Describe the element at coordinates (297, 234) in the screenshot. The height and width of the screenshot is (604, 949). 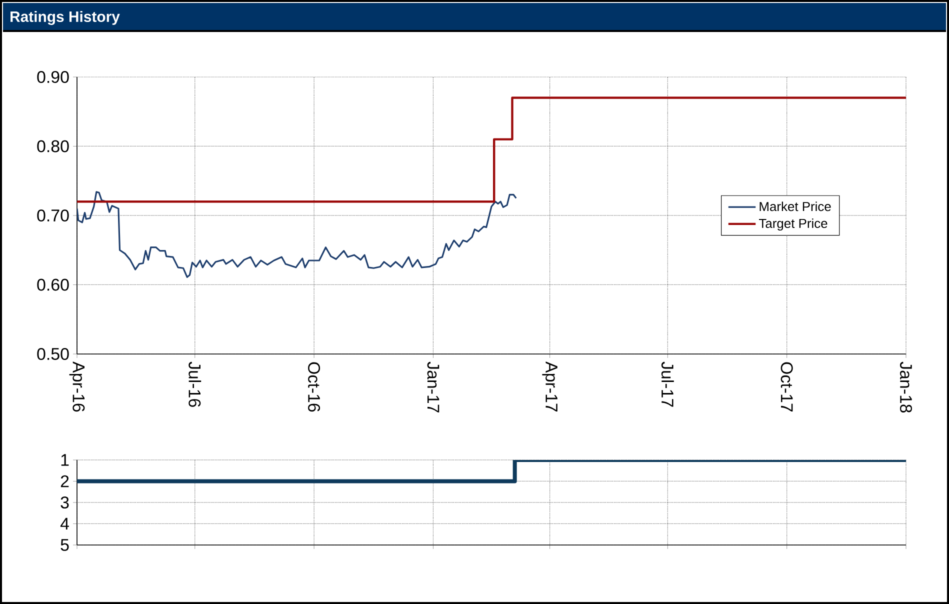
I see `line-series` at that location.